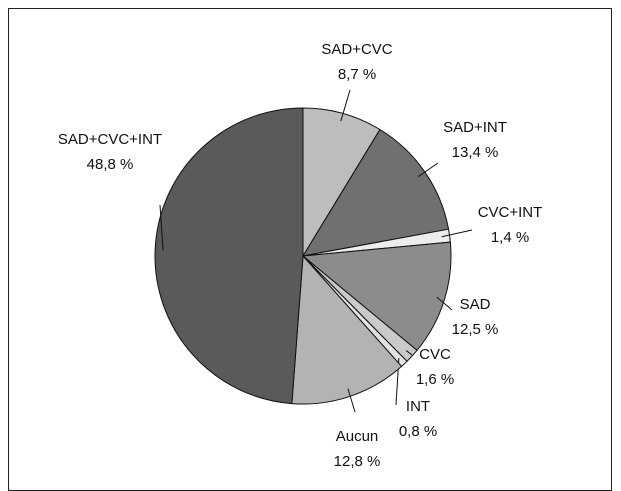 This screenshot has height=491, width=621. I want to click on slice-value: 1,4 %, so click(510, 237).